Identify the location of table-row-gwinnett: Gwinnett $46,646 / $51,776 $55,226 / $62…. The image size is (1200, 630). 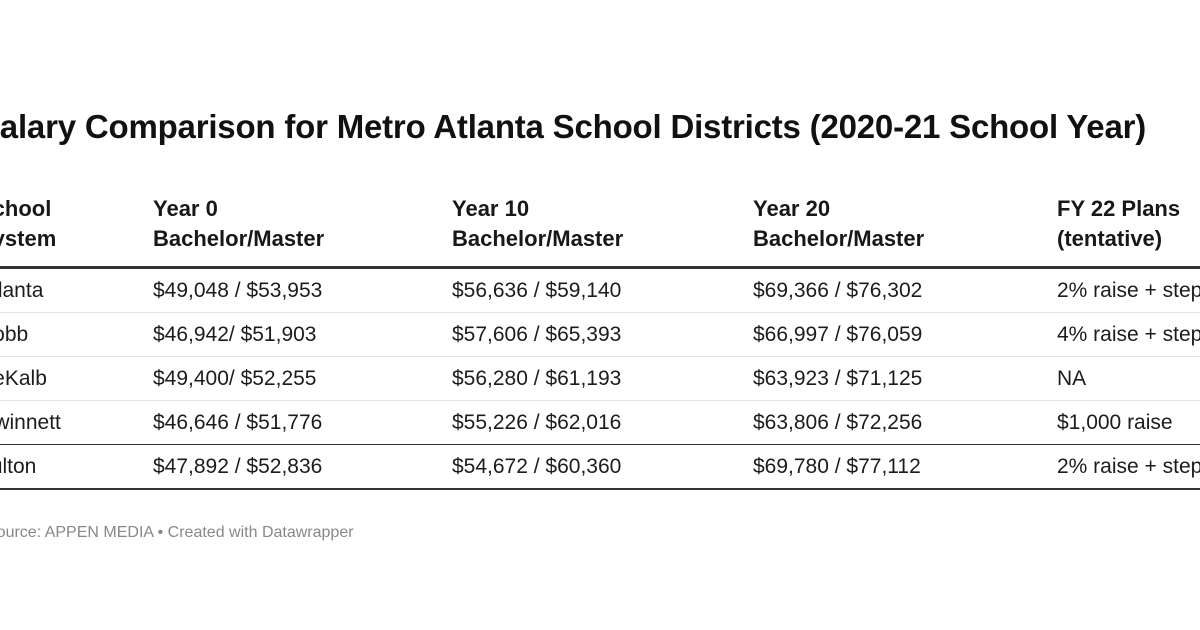
(600, 422).